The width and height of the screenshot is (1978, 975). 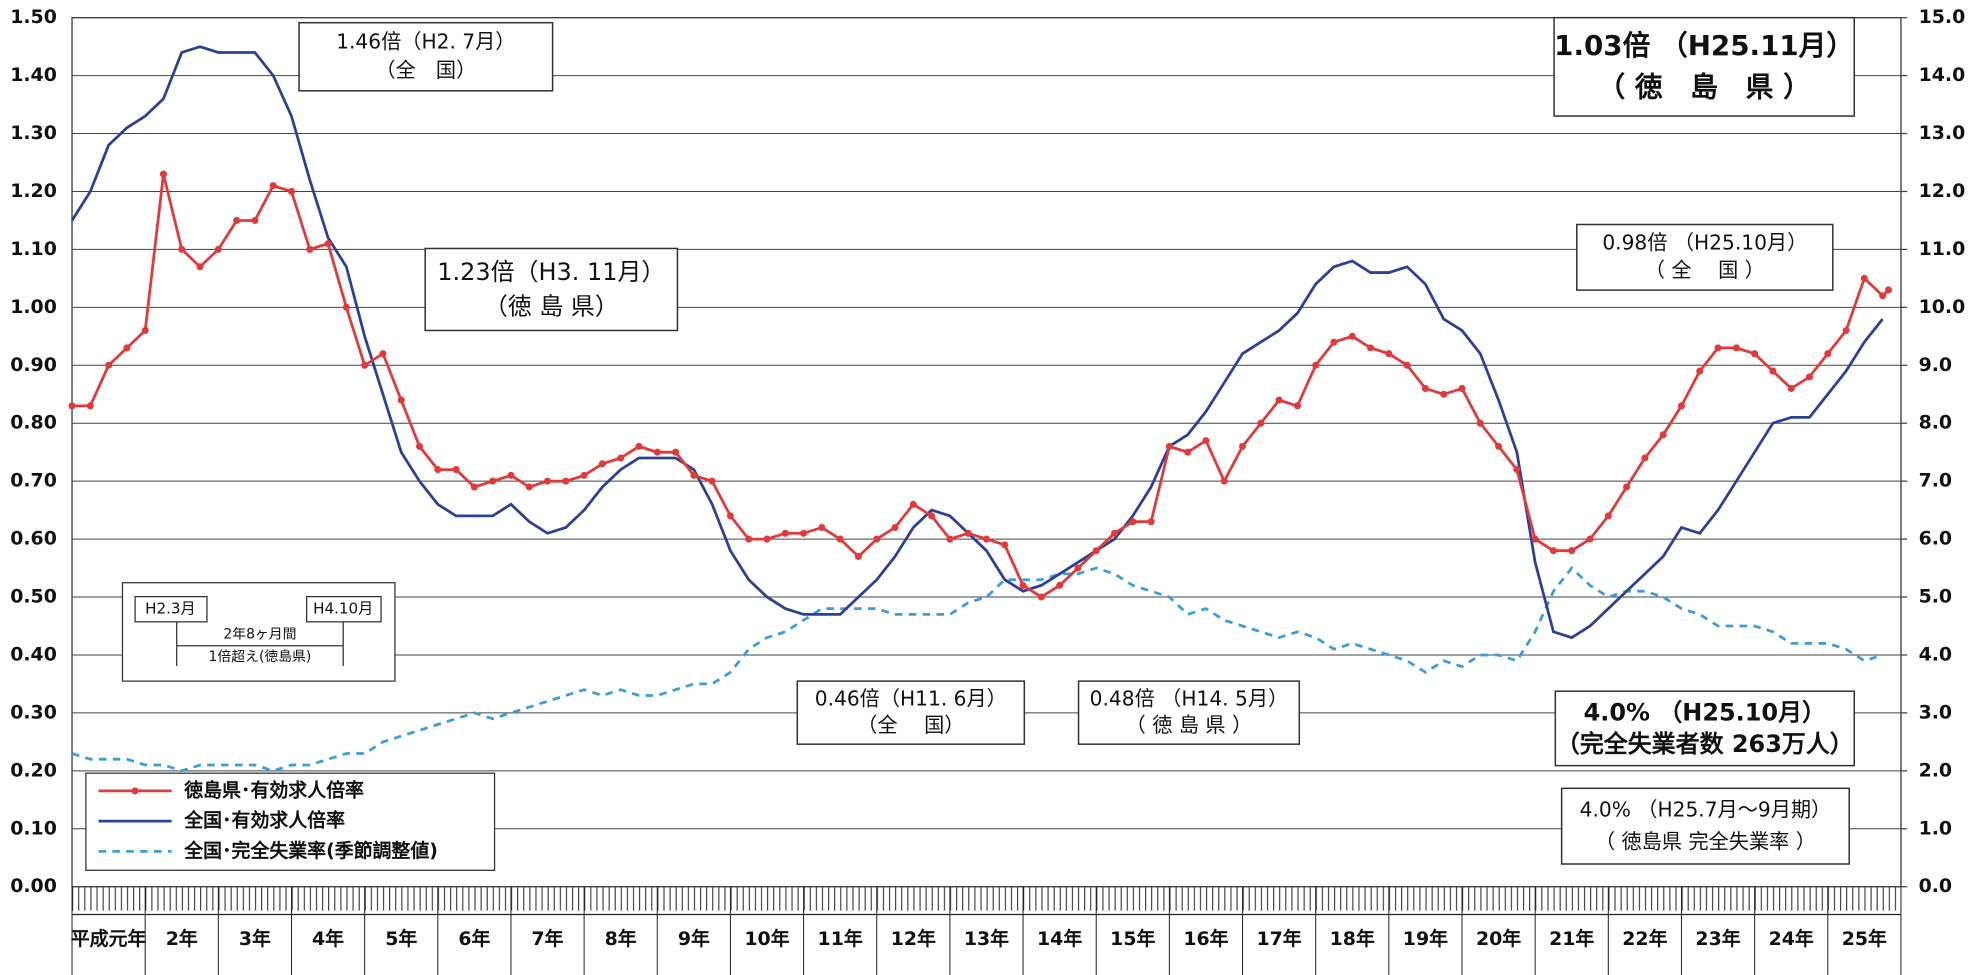 What do you see at coordinates (33, 133) in the screenshot?
I see `y-tick-label: 1.30` at bounding box center [33, 133].